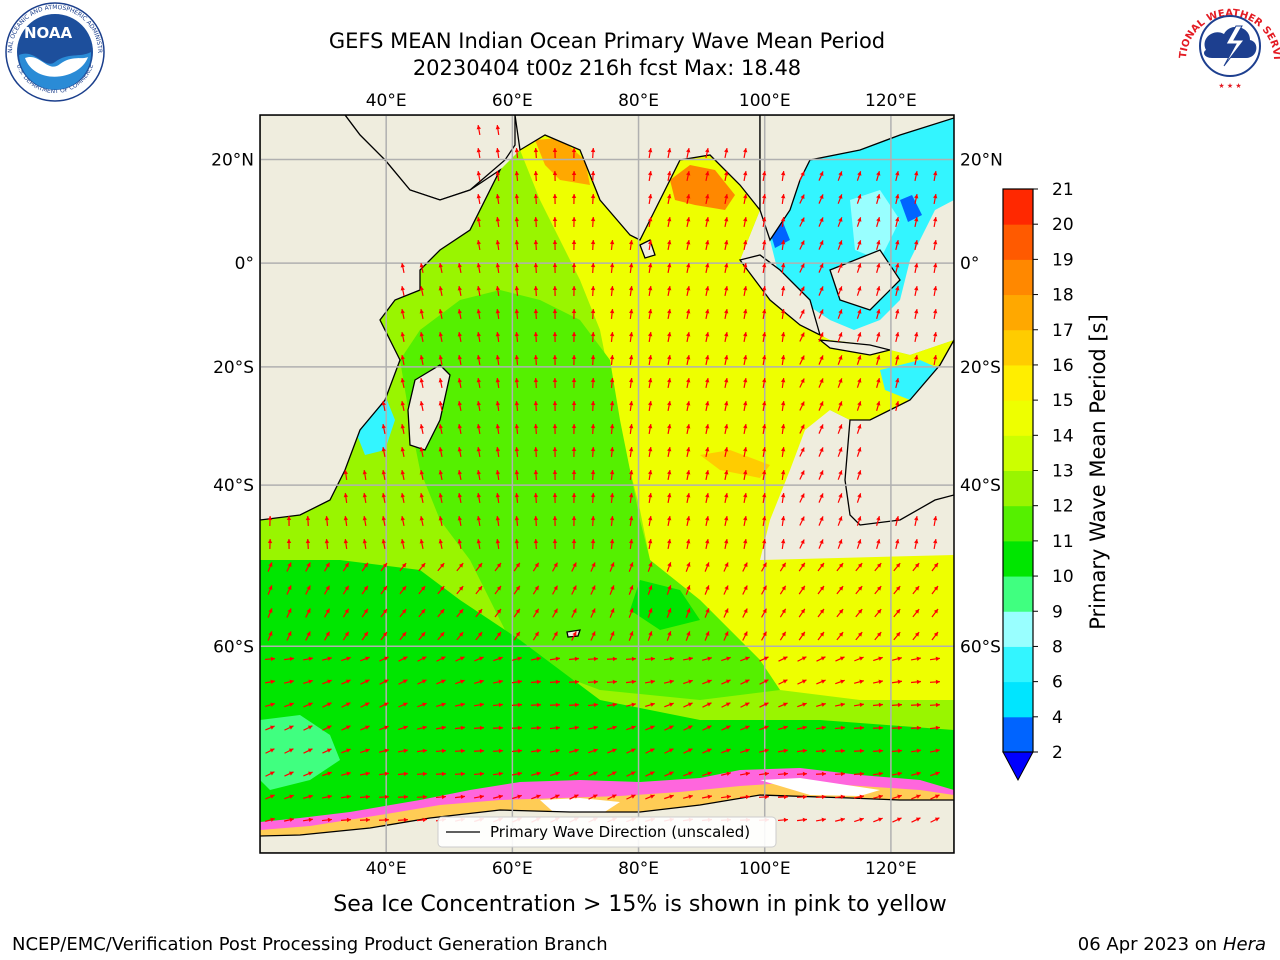  Describe the element at coordinates (765, 869) in the screenshot. I see `lon-tick-bottom: 100°E` at that location.